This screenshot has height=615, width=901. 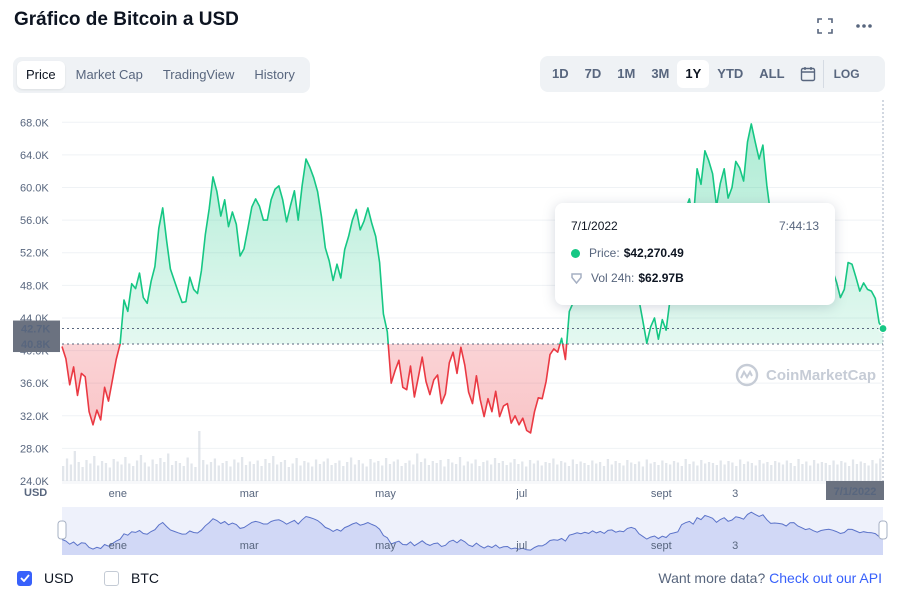 What do you see at coordinates (846, 74) in the screenshot?
I see `log-scale-toggle: LOG` at bounding box center [846, 74].